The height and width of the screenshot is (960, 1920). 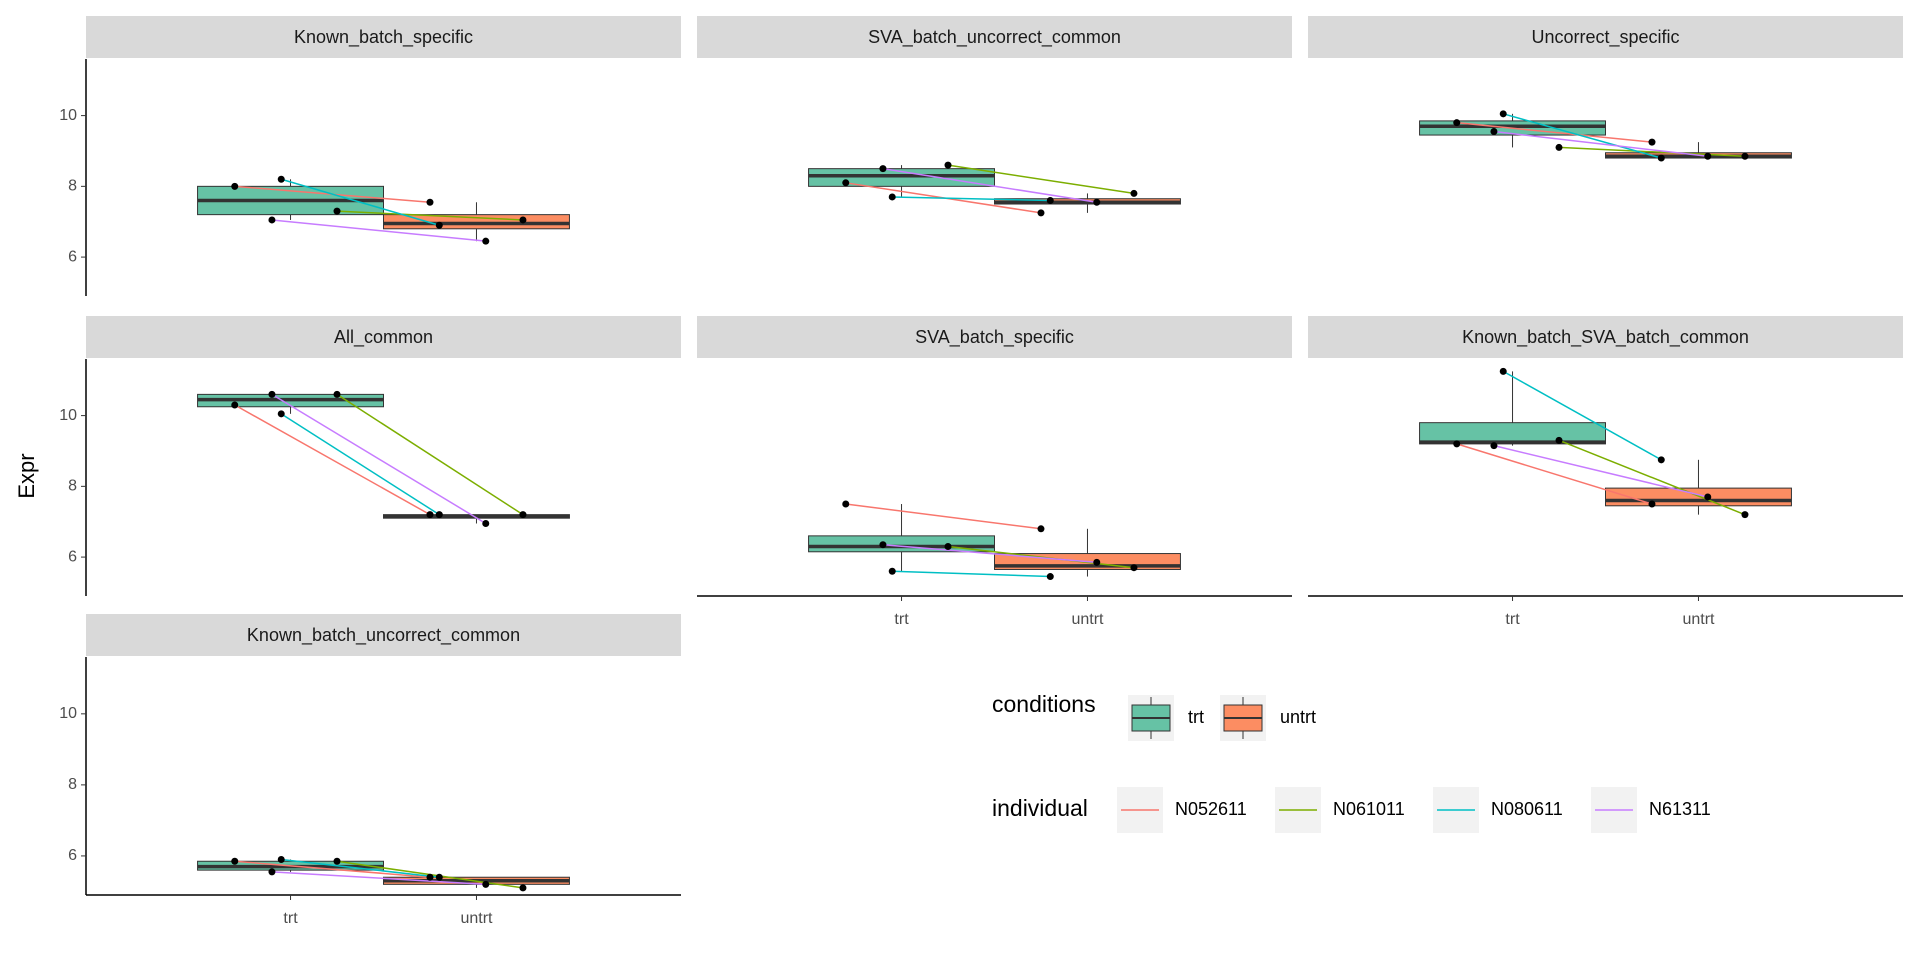 I want to click on legend-label: N080611, so click(x=1527, y=809).